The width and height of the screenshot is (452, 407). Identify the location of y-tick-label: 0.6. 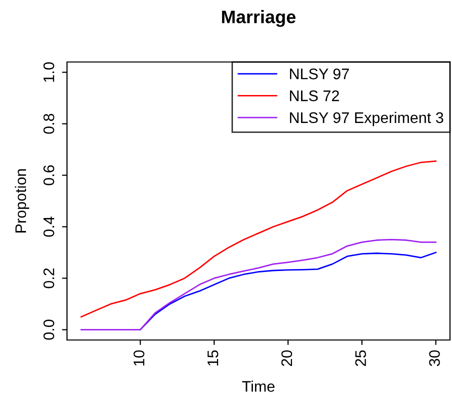
(48, 175).